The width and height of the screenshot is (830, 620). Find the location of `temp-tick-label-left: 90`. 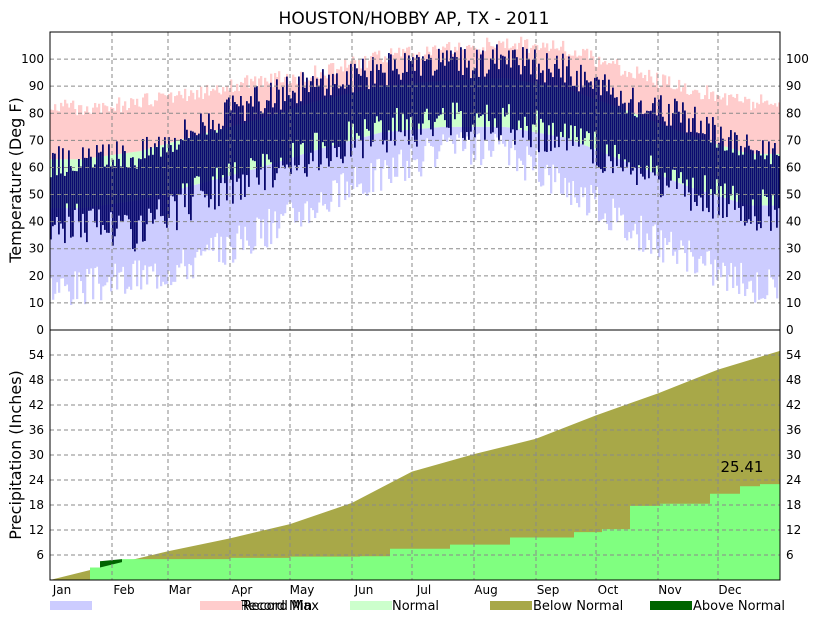

temp-tick-label-left: 90 is located at coordinates (36, 86).